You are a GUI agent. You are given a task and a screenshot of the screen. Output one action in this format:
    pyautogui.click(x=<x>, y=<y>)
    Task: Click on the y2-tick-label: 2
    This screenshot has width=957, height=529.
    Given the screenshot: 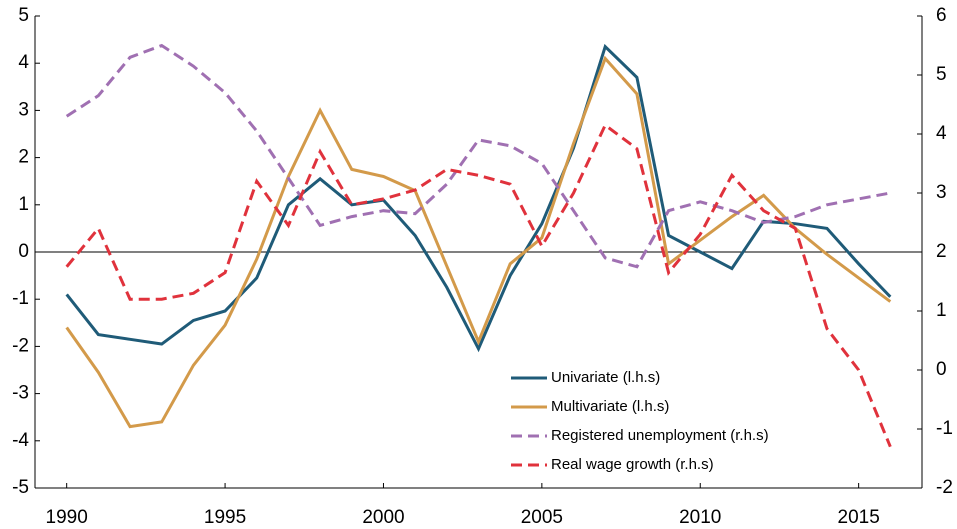 What is the action you would take?
    pyautogui.click(x=941, y=251)
    